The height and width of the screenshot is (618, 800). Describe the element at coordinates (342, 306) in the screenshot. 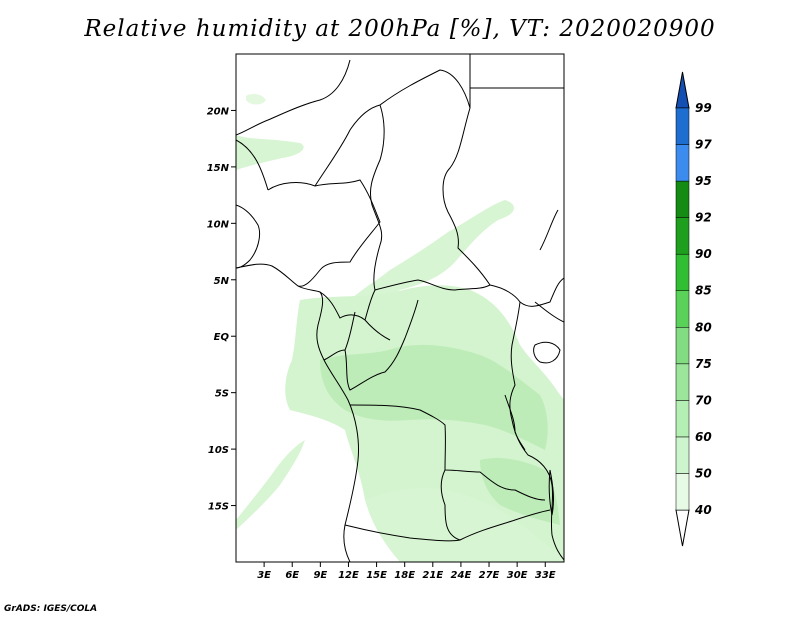

I see `border-cameroon` at that location.